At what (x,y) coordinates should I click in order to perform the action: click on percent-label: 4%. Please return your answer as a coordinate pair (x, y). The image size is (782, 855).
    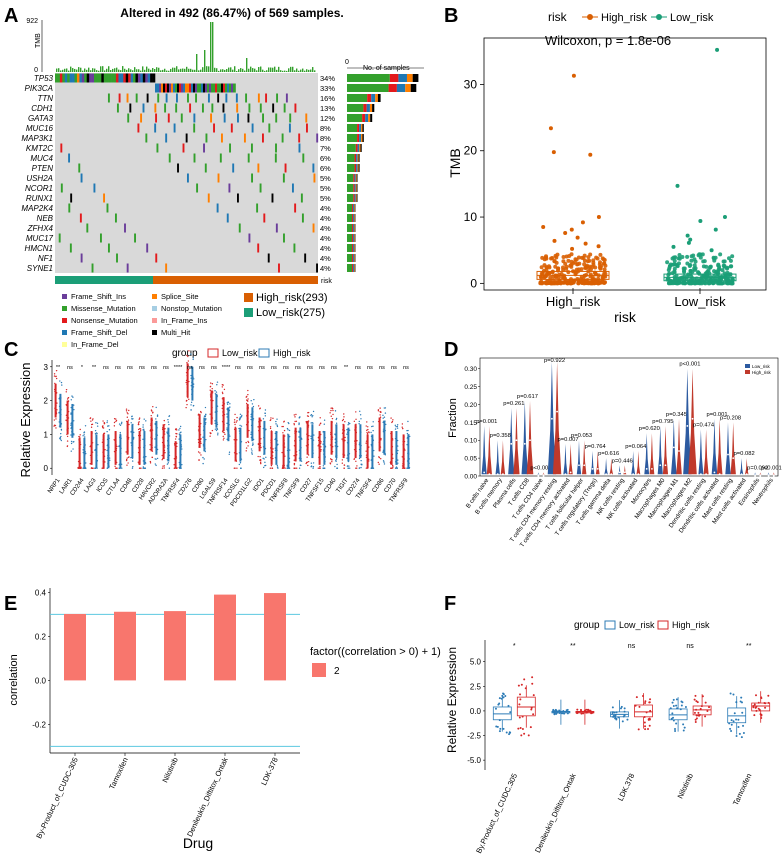
    Looking at the image, I should click on (325, 208).